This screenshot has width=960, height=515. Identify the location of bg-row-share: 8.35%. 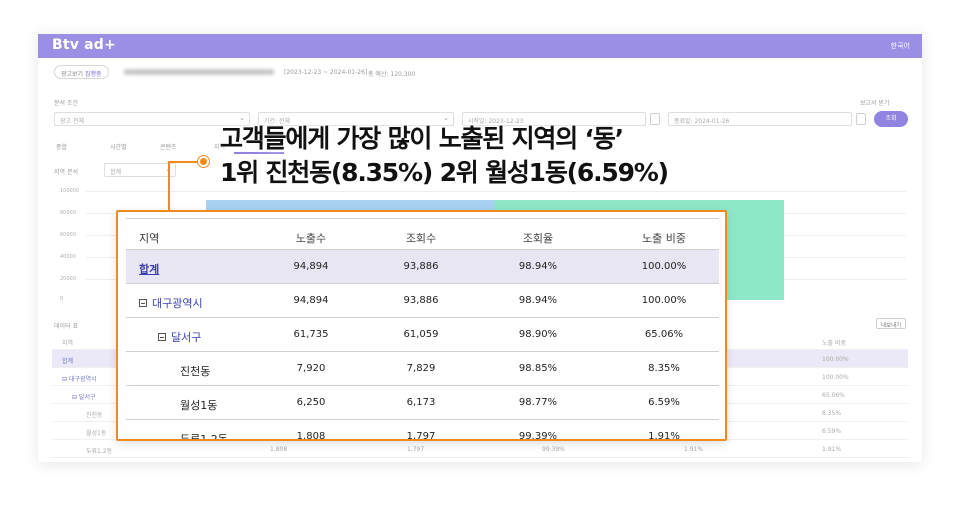
(832, 413).